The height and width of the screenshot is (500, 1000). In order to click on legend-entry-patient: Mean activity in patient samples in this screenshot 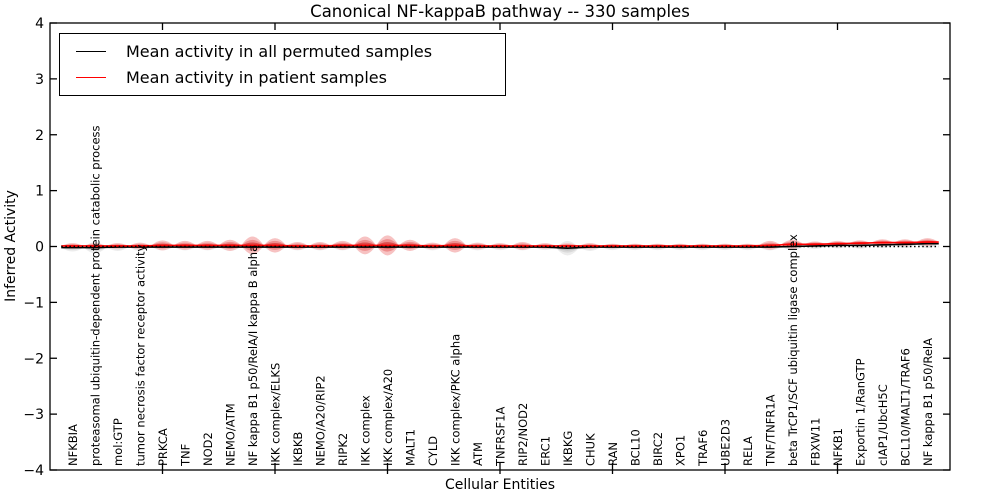, I will do `click(282, 77)`.